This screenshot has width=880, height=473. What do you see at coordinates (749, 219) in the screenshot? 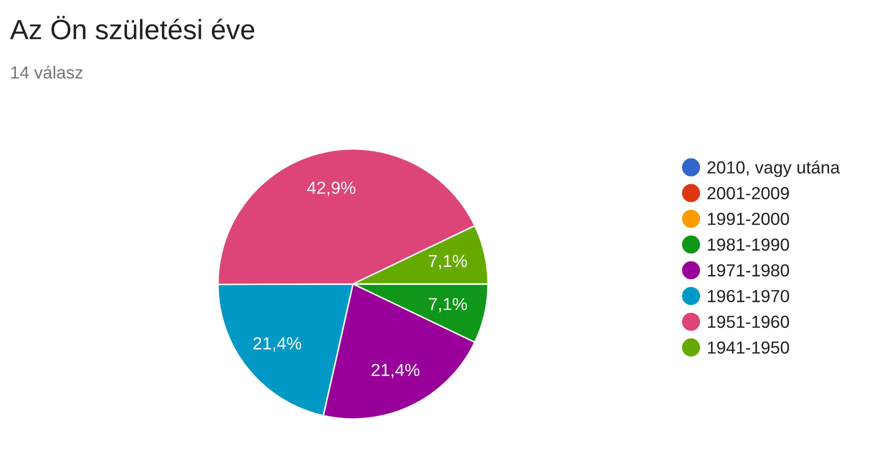
I see `legend-label: 1991-2000` at bounding box center [749, 219].